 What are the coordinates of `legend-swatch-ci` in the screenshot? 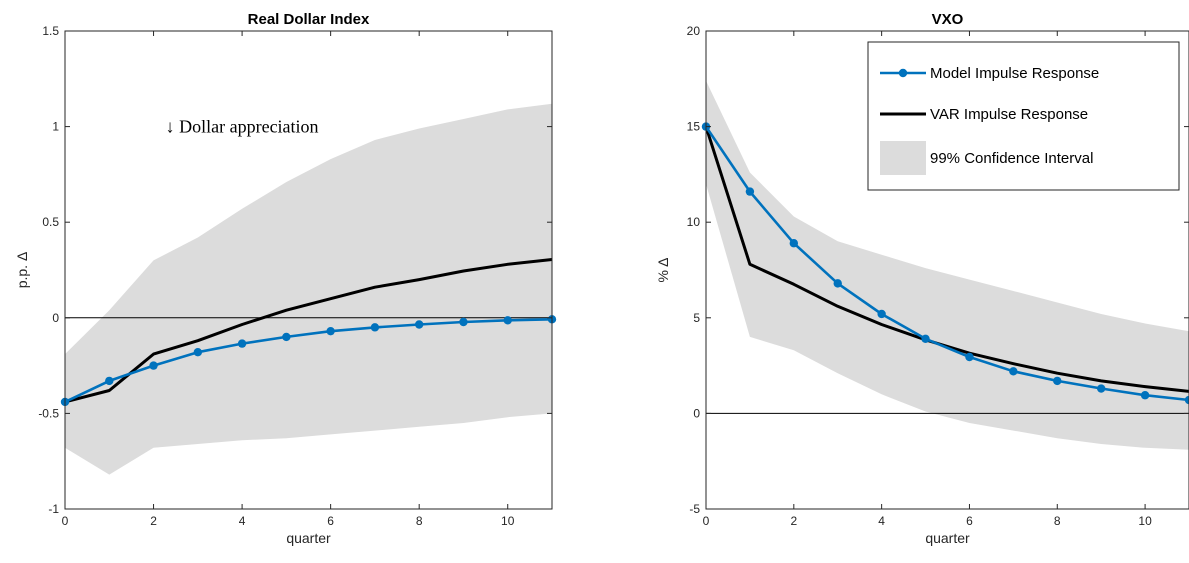 It's located at (903, 158).